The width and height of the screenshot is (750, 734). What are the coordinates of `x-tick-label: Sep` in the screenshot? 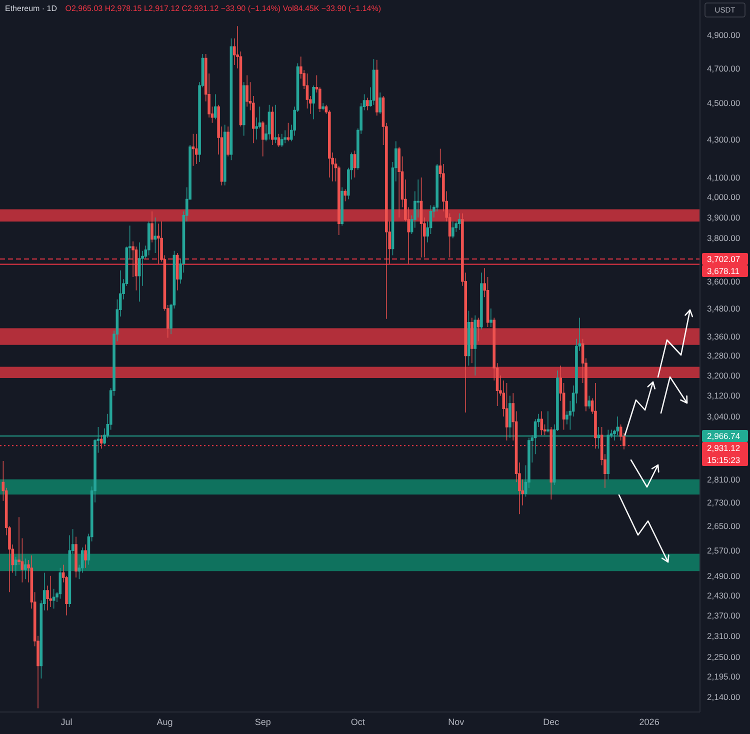 It's located at (262, 722).